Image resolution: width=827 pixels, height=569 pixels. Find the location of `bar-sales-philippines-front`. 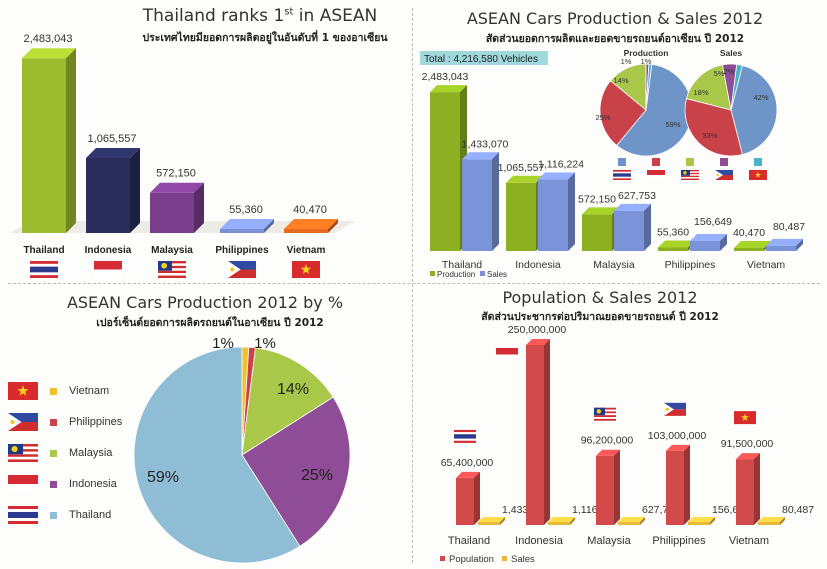

bar-sales-philippines-front is located at coordinates (705, 245).